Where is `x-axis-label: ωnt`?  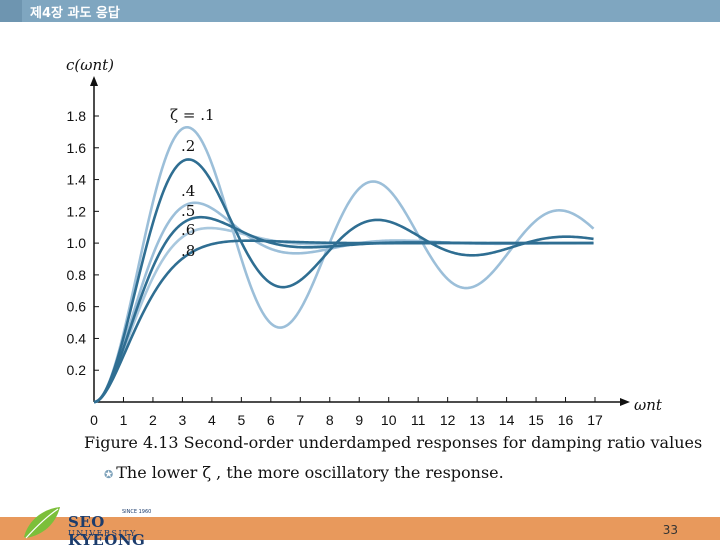
x-axis-label: ωnt is located at coordinates (648, 405).